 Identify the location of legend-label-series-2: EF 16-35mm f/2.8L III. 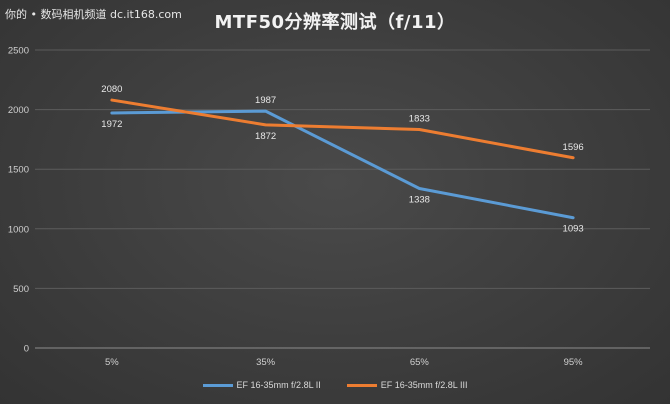
(424, 385).